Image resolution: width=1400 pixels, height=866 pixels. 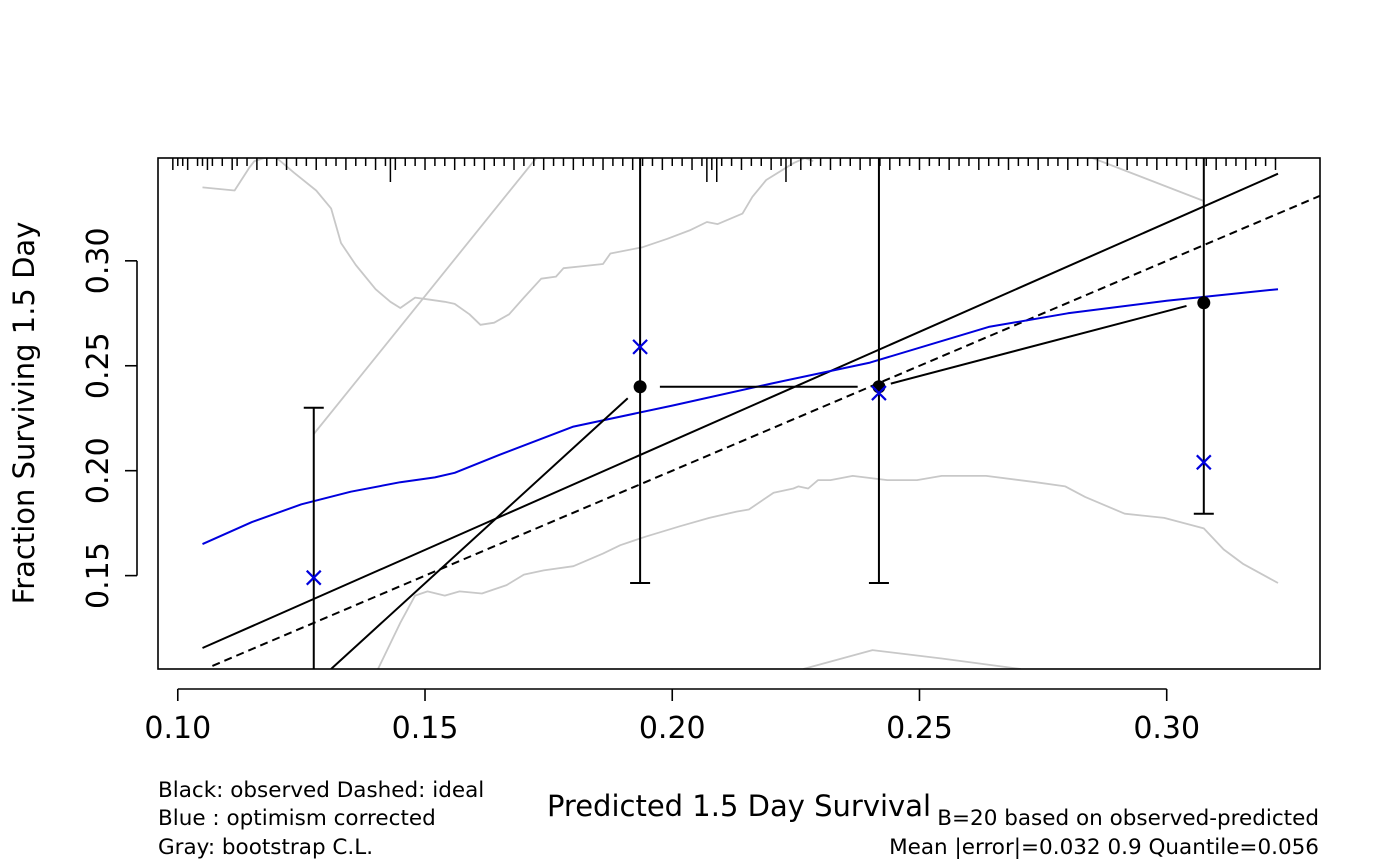 What do you see at coordinates (425, 296) in the screenshot?
I see `series-line-bootstrap-diagonal-upper` at bounding box center [425, 296].